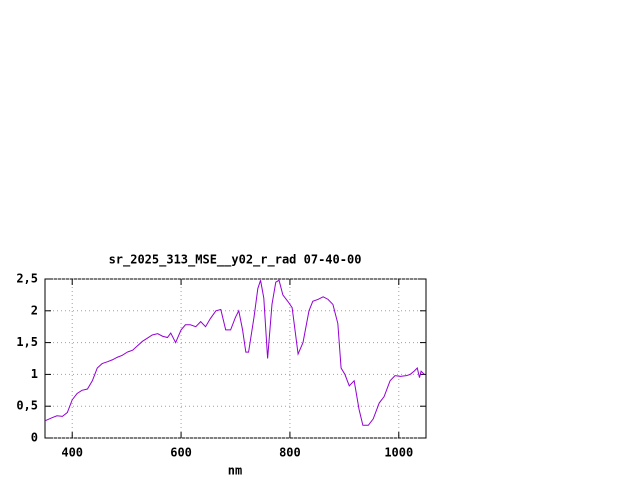 This screenshot has width=640, height=480. What do you see at coordinates (290, 453) in the screenshot?
I see `x-tick-label: 800` at bounding box center [290, 453].